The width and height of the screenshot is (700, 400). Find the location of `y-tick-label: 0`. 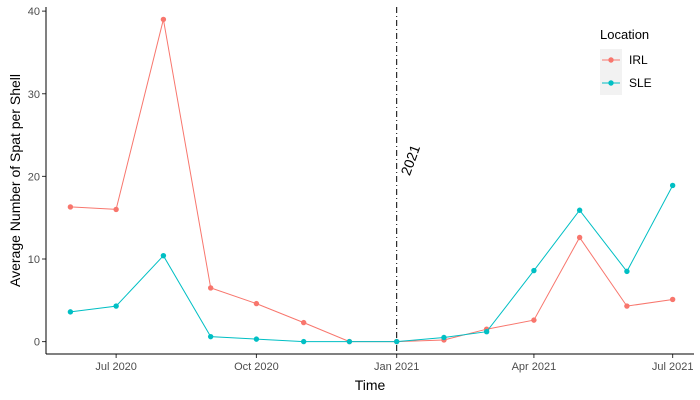

y-tick-label: 0 is located at coordinates (37, 343).